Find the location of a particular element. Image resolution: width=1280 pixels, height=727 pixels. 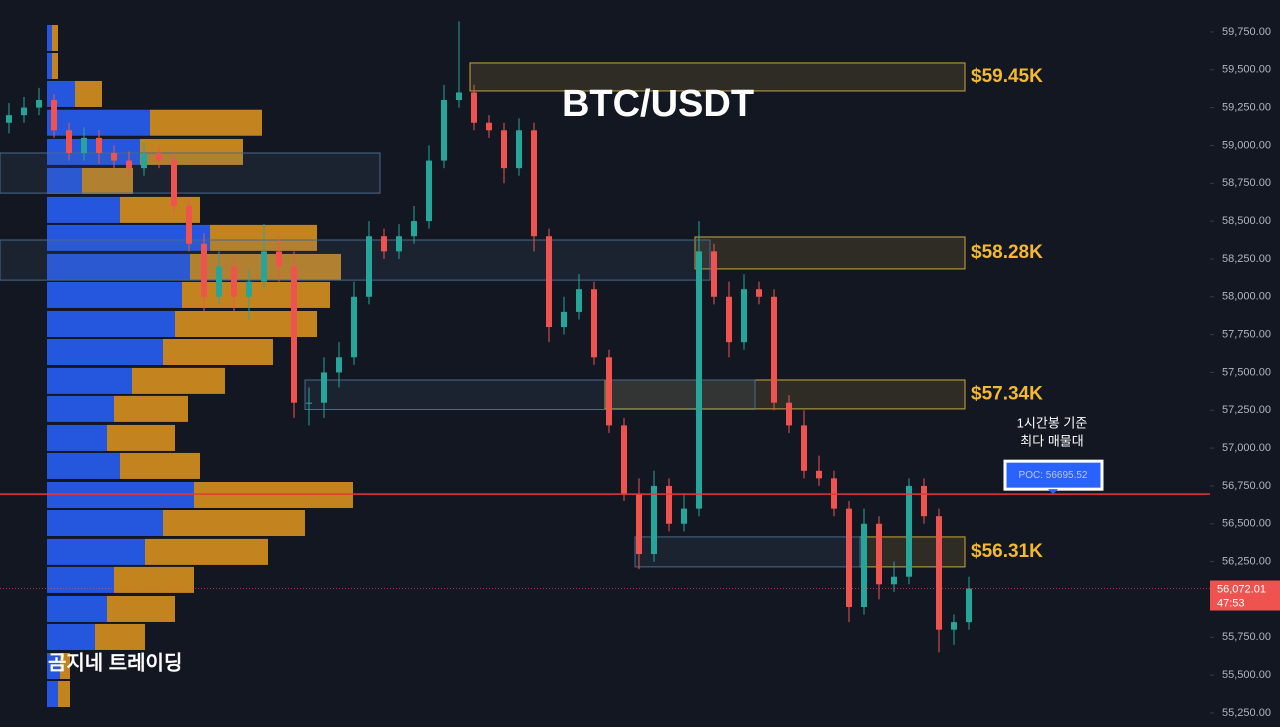

y-tick-label: 56,500.00 is located at coordinates (1246, 524).